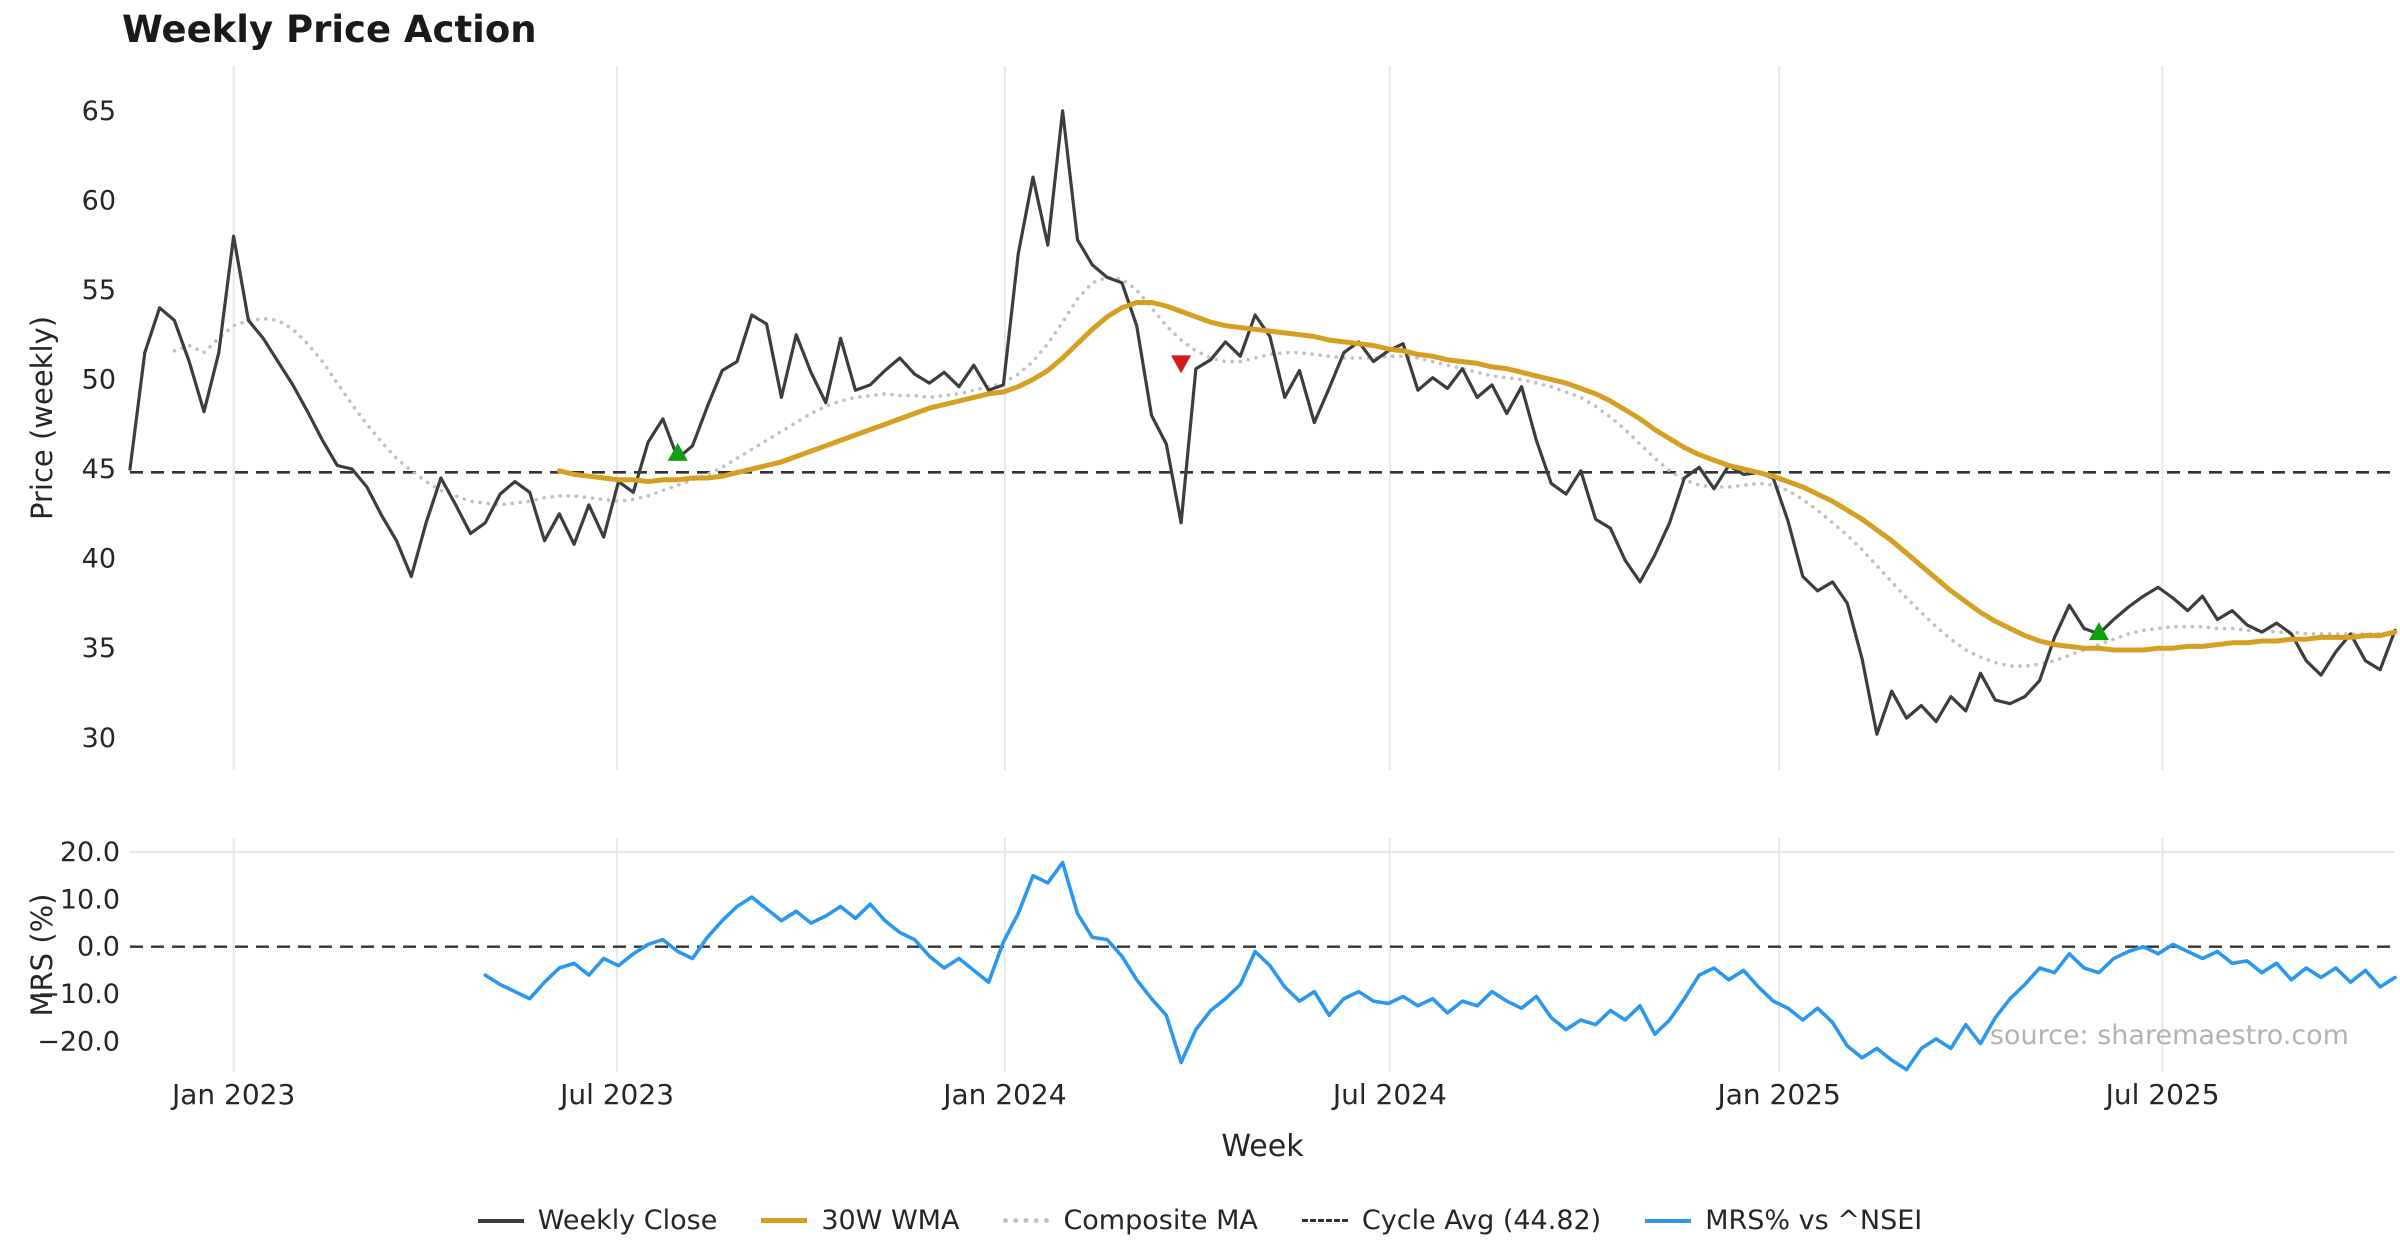 Image resolution: width=2400 pixels, height=1260 pixels. What do you see at coordinates (1389, 1094) in the screenshot?
I see `x-tick-label: Jul 2024` at bounding box center [1389, 1094].